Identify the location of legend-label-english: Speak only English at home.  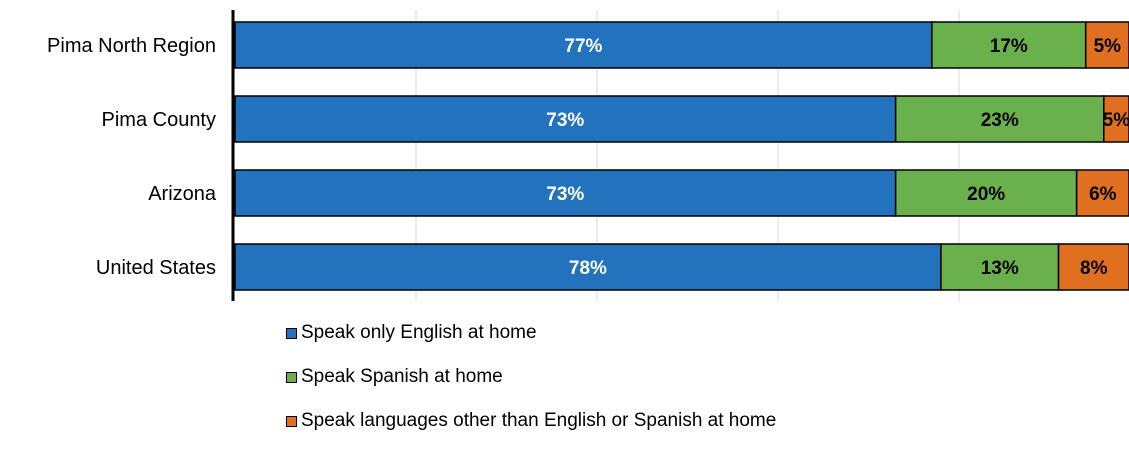
(419, 332).